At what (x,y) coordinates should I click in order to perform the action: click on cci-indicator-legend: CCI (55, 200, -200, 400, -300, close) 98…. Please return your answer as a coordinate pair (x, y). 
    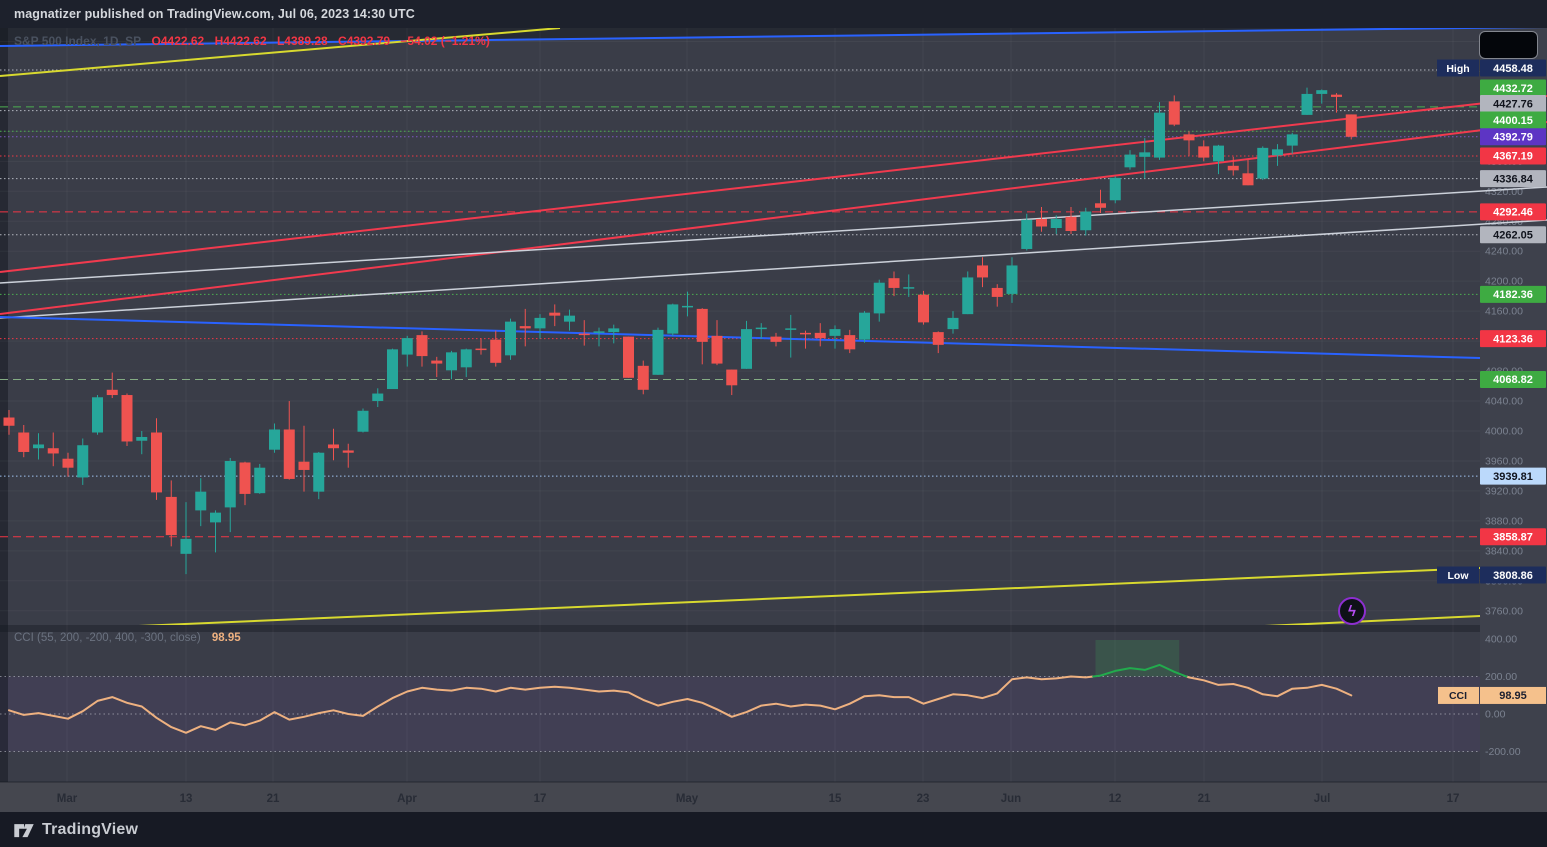
    Looking at the image, I should click on (127, 638).